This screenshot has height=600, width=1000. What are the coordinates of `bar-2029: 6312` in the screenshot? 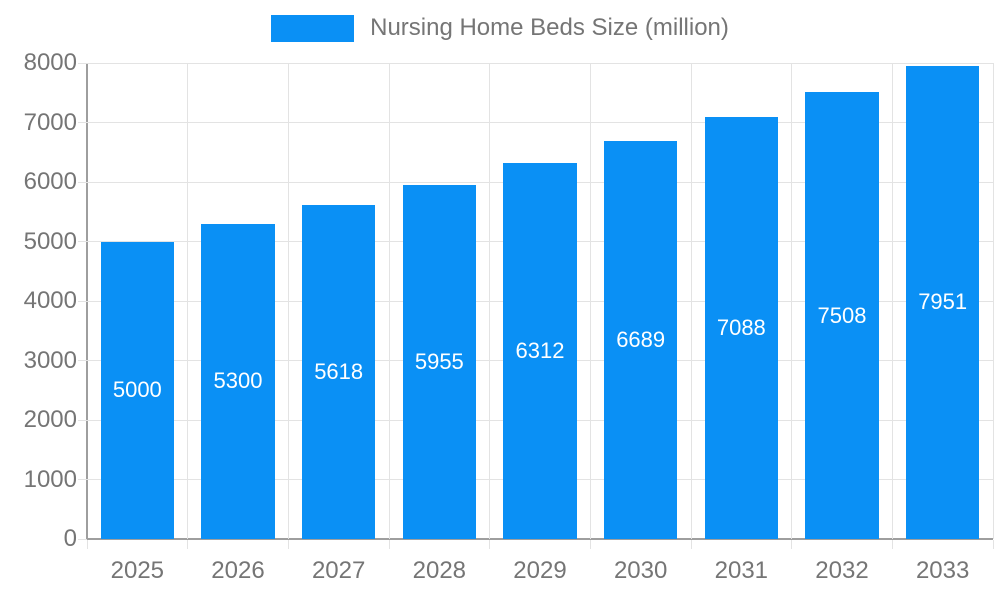 It's located at (540, 351).